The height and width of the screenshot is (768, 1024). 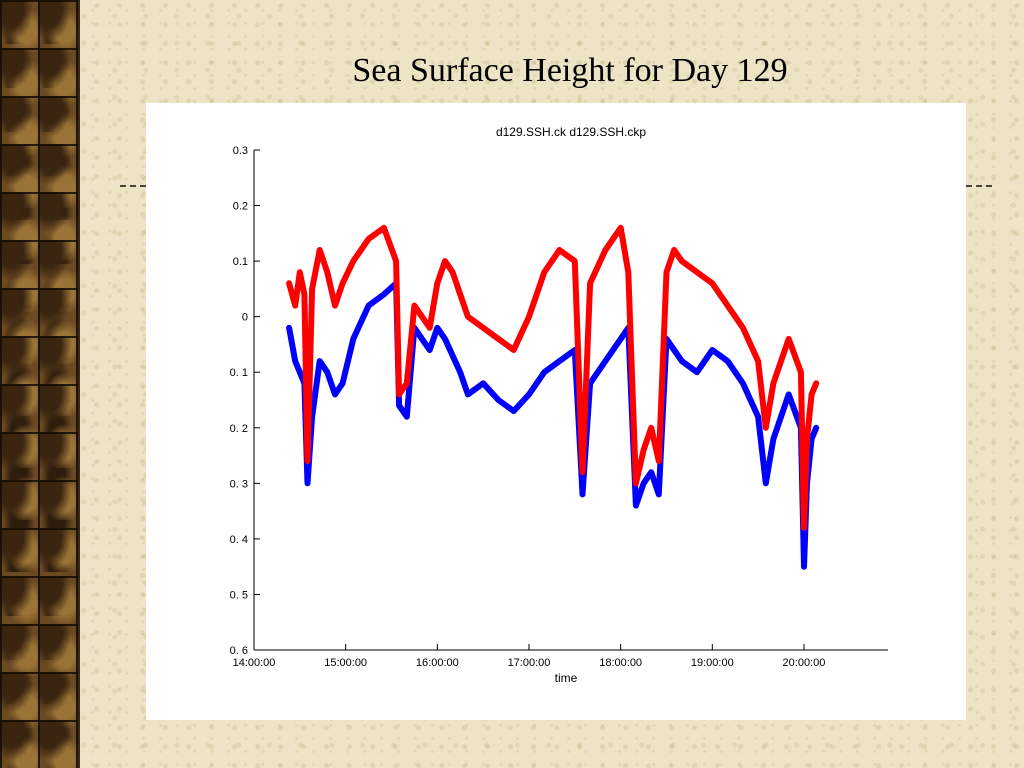 I want to click on x-tick-label: 15:00:00, so click(x=345, y=663).